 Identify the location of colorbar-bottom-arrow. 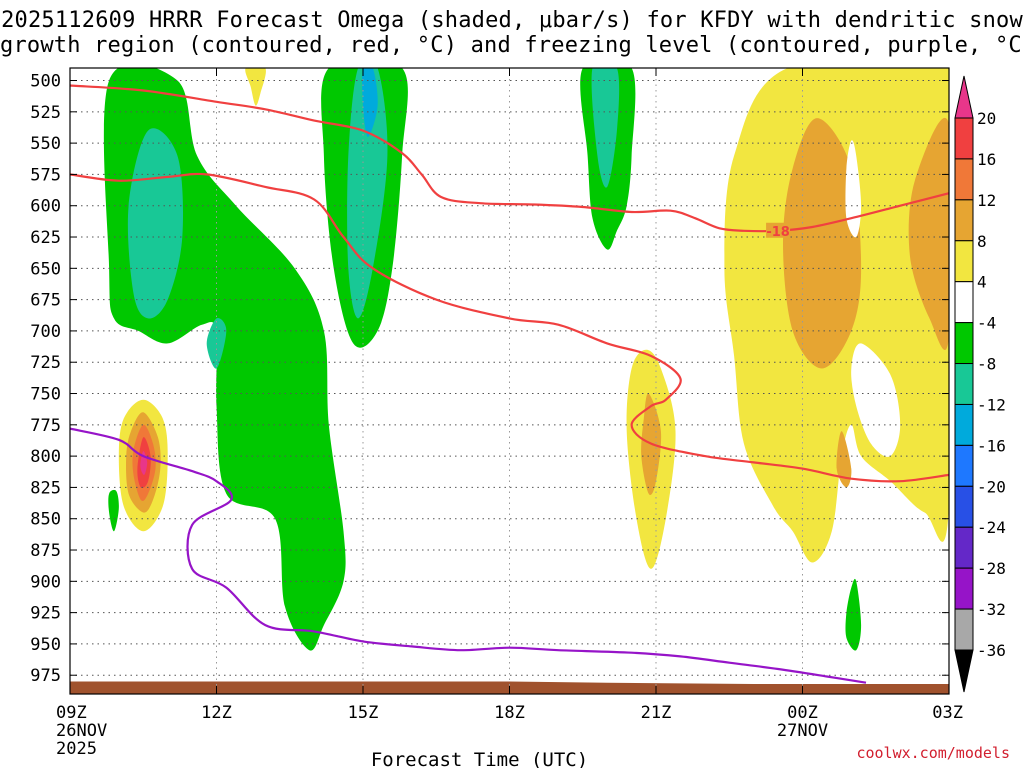
(964, 671).